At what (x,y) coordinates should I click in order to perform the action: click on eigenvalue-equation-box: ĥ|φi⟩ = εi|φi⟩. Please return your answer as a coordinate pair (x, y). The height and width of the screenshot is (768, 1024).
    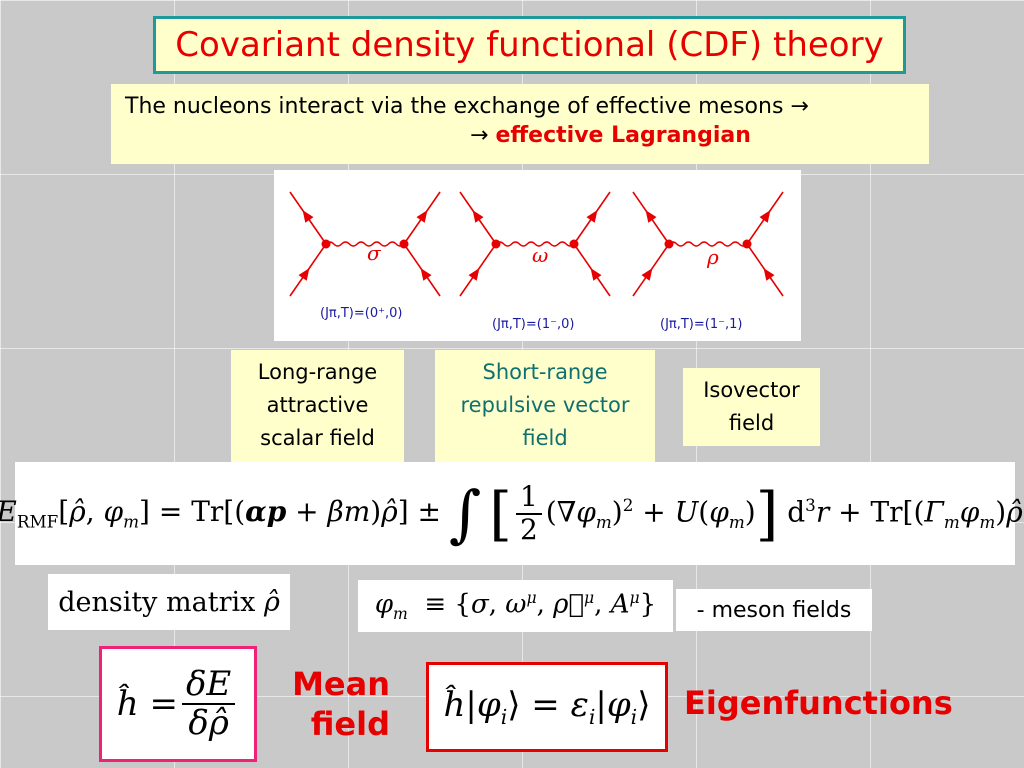
    Looking at the image, I should click on (547, 707).